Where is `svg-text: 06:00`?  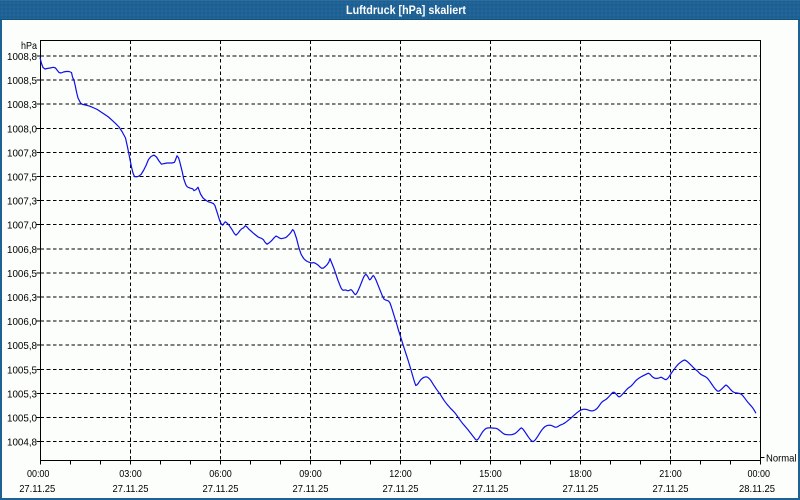 svg-text: 06:00 is located at coordinates (220, 474).